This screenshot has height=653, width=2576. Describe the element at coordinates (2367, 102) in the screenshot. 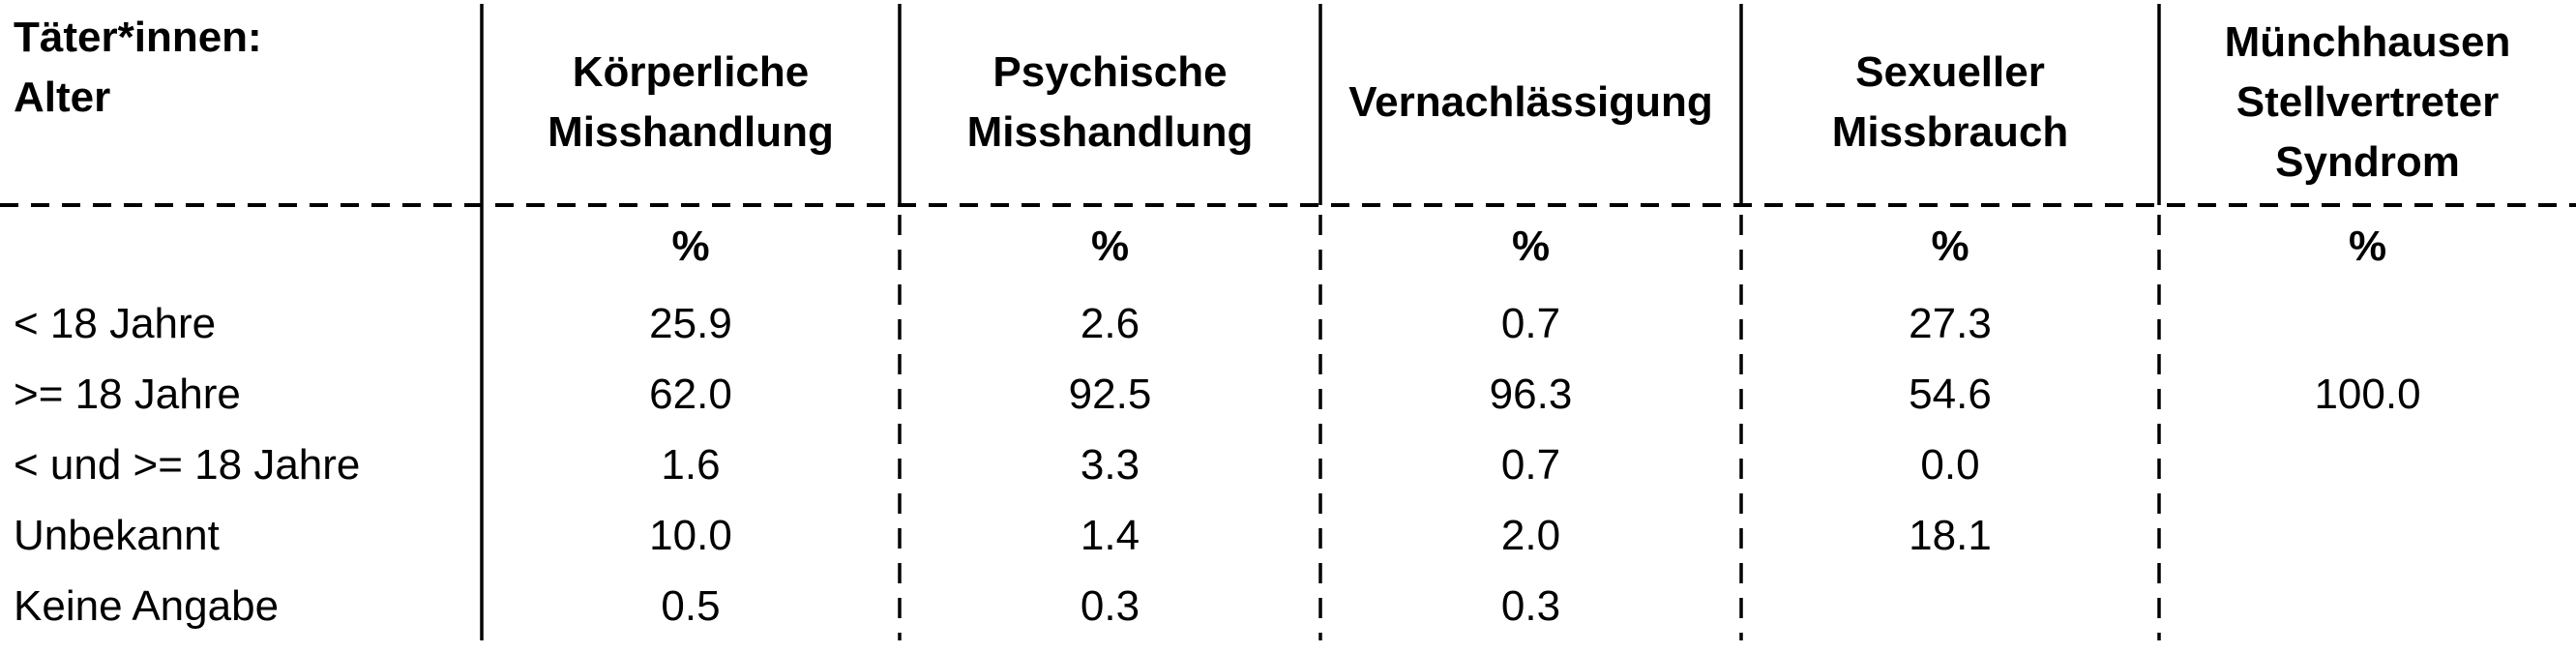

I see `column-header-muenchhausen-stellvertreter-syndrom: Münchhausen Stellvertreter Syndrom` at that location.